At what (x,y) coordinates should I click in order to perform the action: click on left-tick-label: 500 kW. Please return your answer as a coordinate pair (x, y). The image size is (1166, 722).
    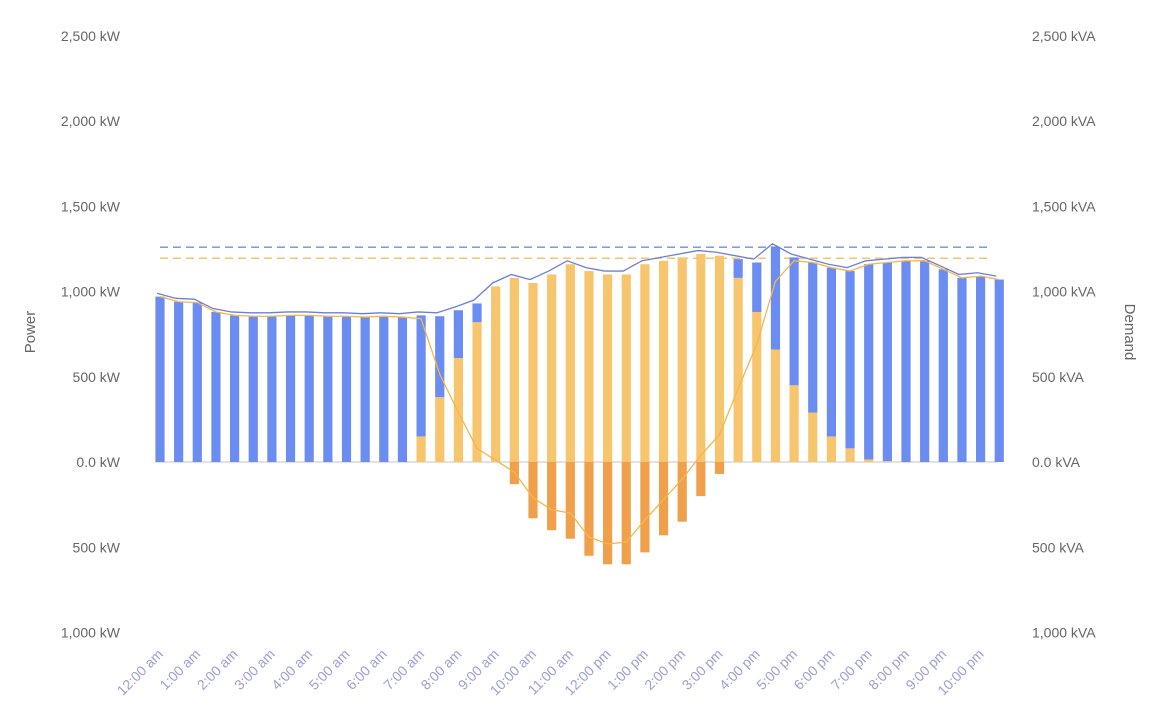
    Looking at the image, I should click on (97, 547).